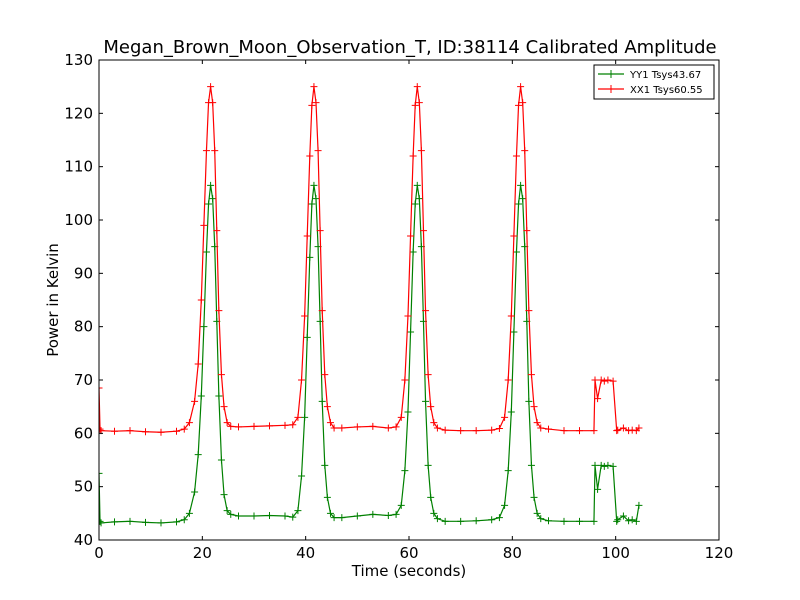  Describe the element at coordinates (83, 327) in the screenshot. I see `y-tick-label: 80` at that location.